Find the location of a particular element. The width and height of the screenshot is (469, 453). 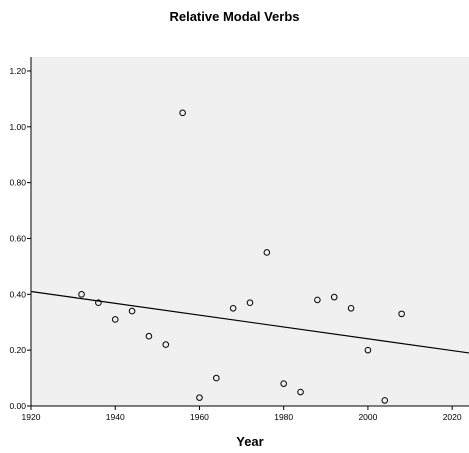

chart-title: Relative Modal Verbs is located at coordinates (234, 16).